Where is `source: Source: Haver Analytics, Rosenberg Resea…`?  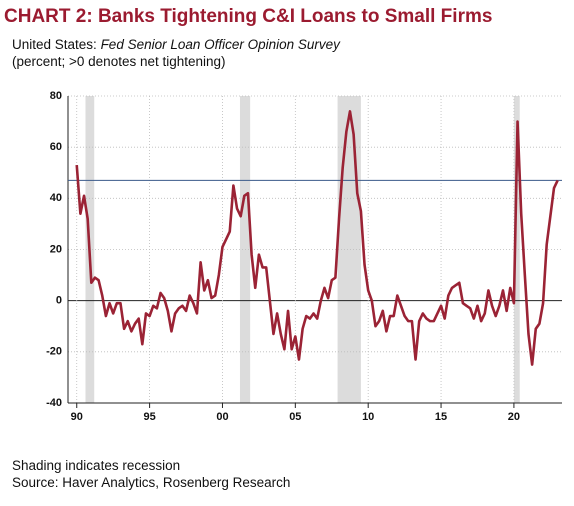 source: Source: Haver Analytics, Rosenberg Resea… is located at coordinates (151, 482).